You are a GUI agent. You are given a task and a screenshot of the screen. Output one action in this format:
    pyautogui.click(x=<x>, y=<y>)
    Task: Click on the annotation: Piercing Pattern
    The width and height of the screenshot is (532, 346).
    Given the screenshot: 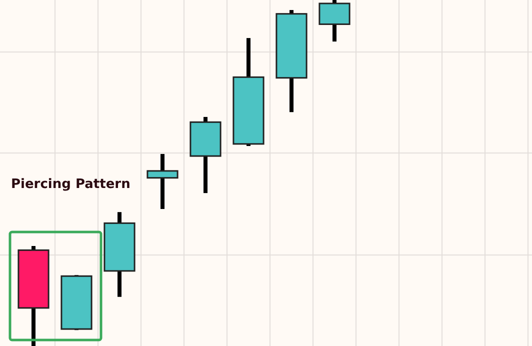 What is the action you would take?
    pyautogui.click(x=70, y=184)
    